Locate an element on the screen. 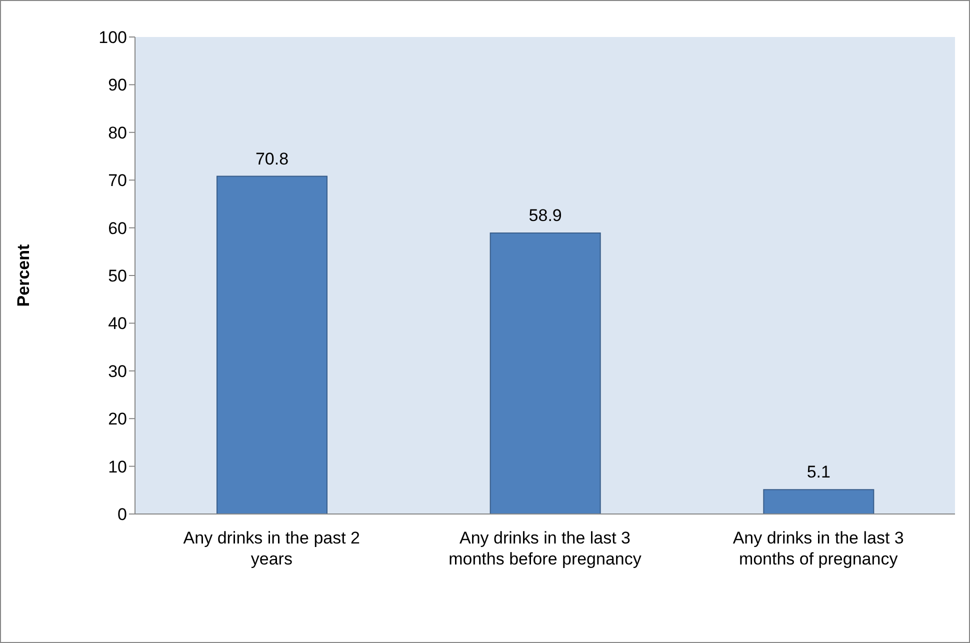  data-label: 5.1 is located at coordinates (818, 472).